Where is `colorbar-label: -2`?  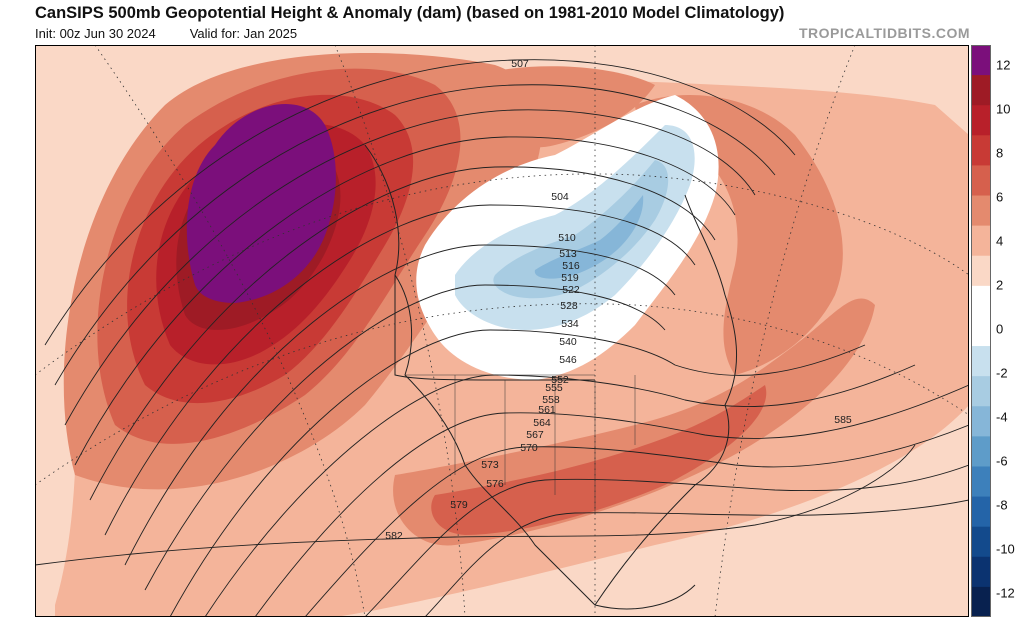 colorbar-label: -2 is located at coordinates (1002, 373).